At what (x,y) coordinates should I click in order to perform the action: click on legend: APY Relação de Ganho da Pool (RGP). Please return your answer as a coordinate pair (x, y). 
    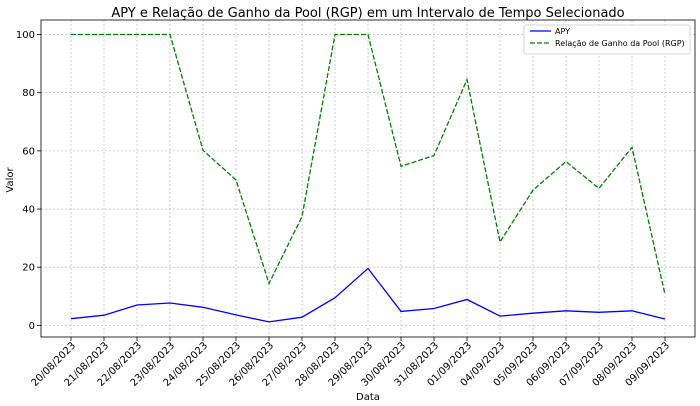
    Looking at the image, I should click on (607, 39).